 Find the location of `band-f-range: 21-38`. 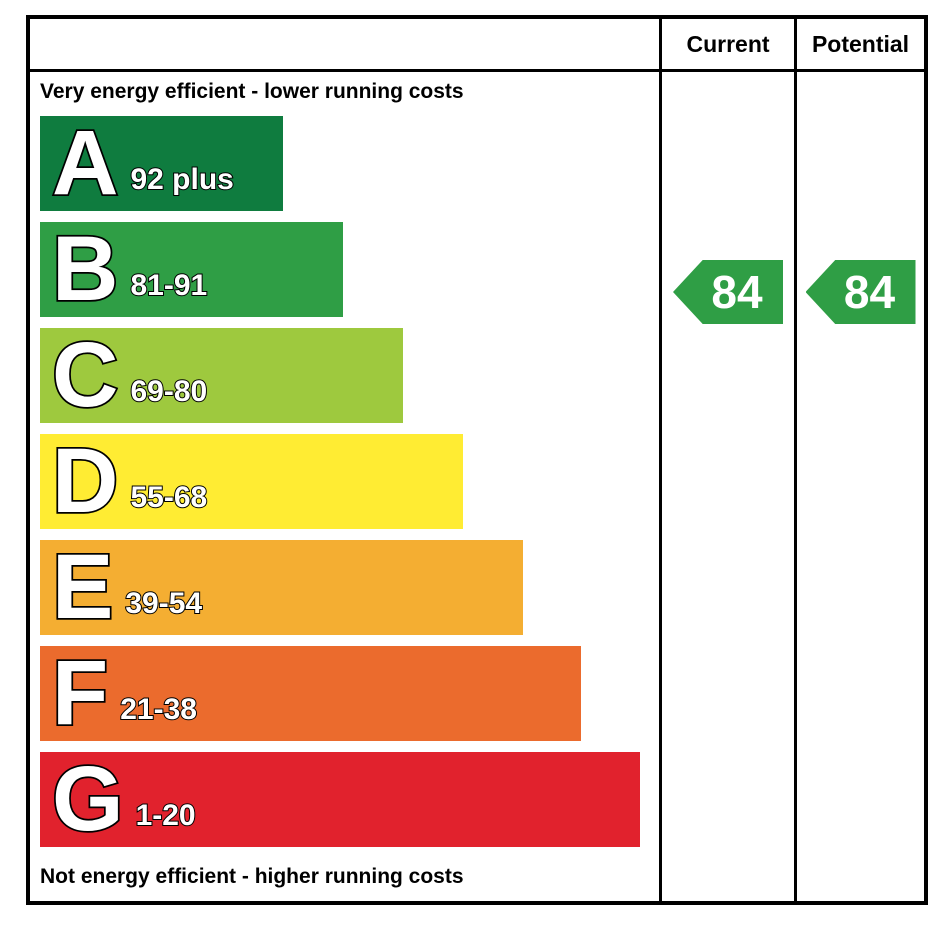

band-f-range: 21-38 is located at coordinates (158, 709).